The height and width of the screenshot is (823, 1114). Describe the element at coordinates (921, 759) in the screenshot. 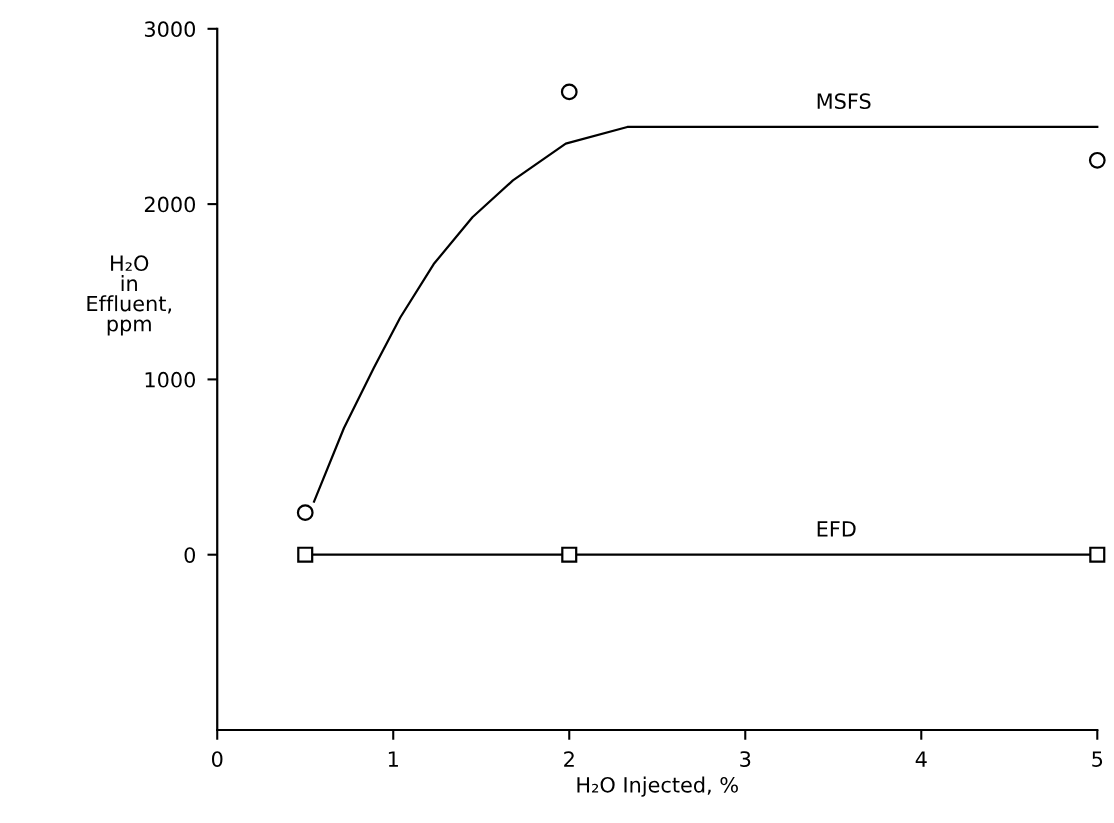

I see `x-tick-label: 4` at that location.